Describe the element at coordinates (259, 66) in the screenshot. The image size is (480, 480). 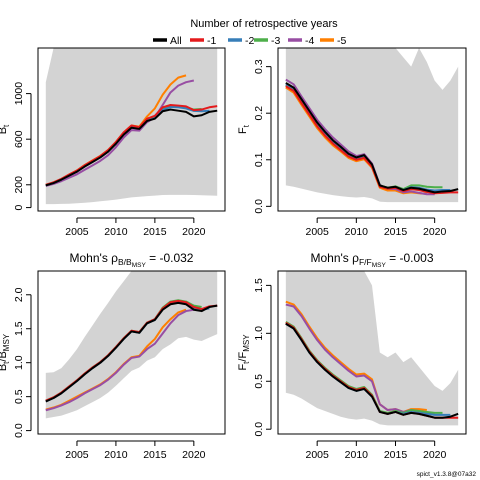
I see `y-tick-label: 0.3` at that location.